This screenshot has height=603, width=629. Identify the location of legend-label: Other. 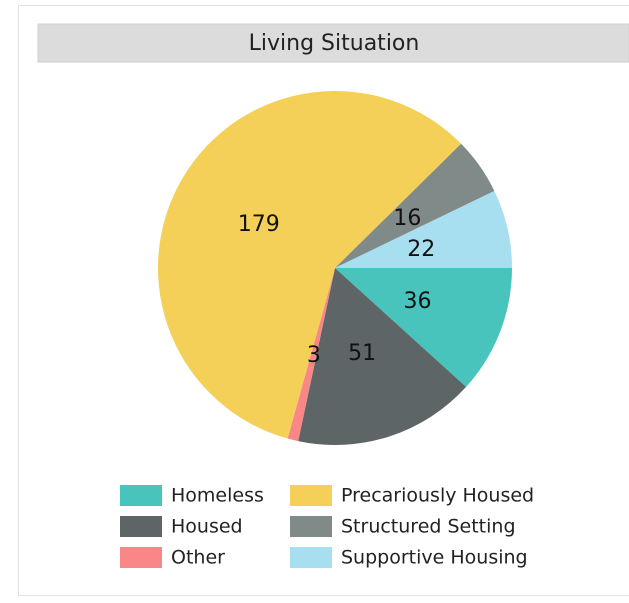
(198, 558).